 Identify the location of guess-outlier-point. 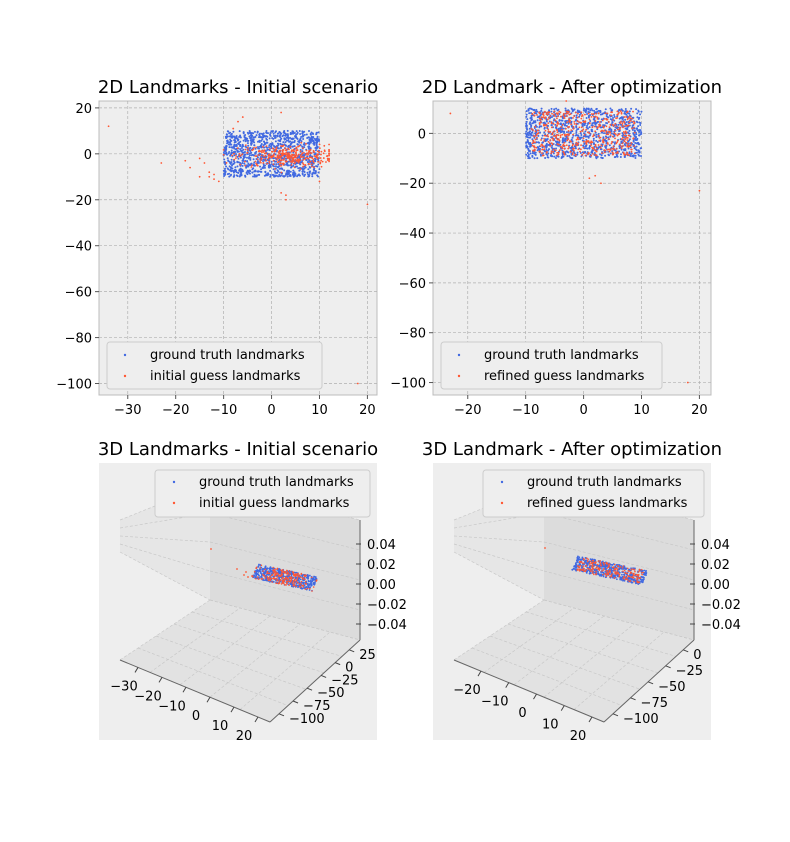
(218, 181).